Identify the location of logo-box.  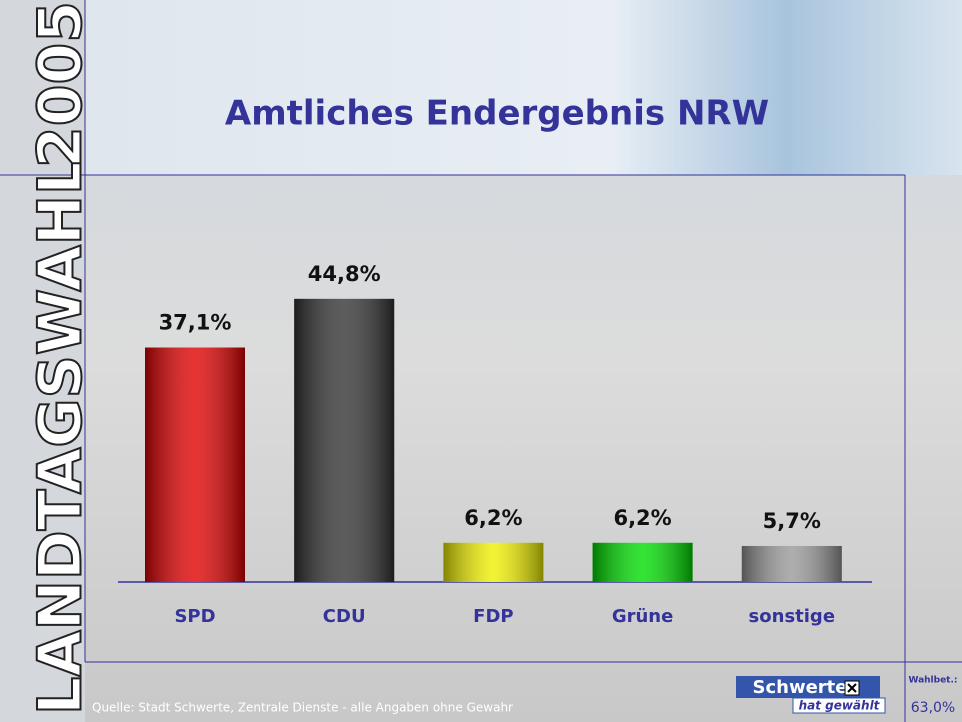
(808, 687).